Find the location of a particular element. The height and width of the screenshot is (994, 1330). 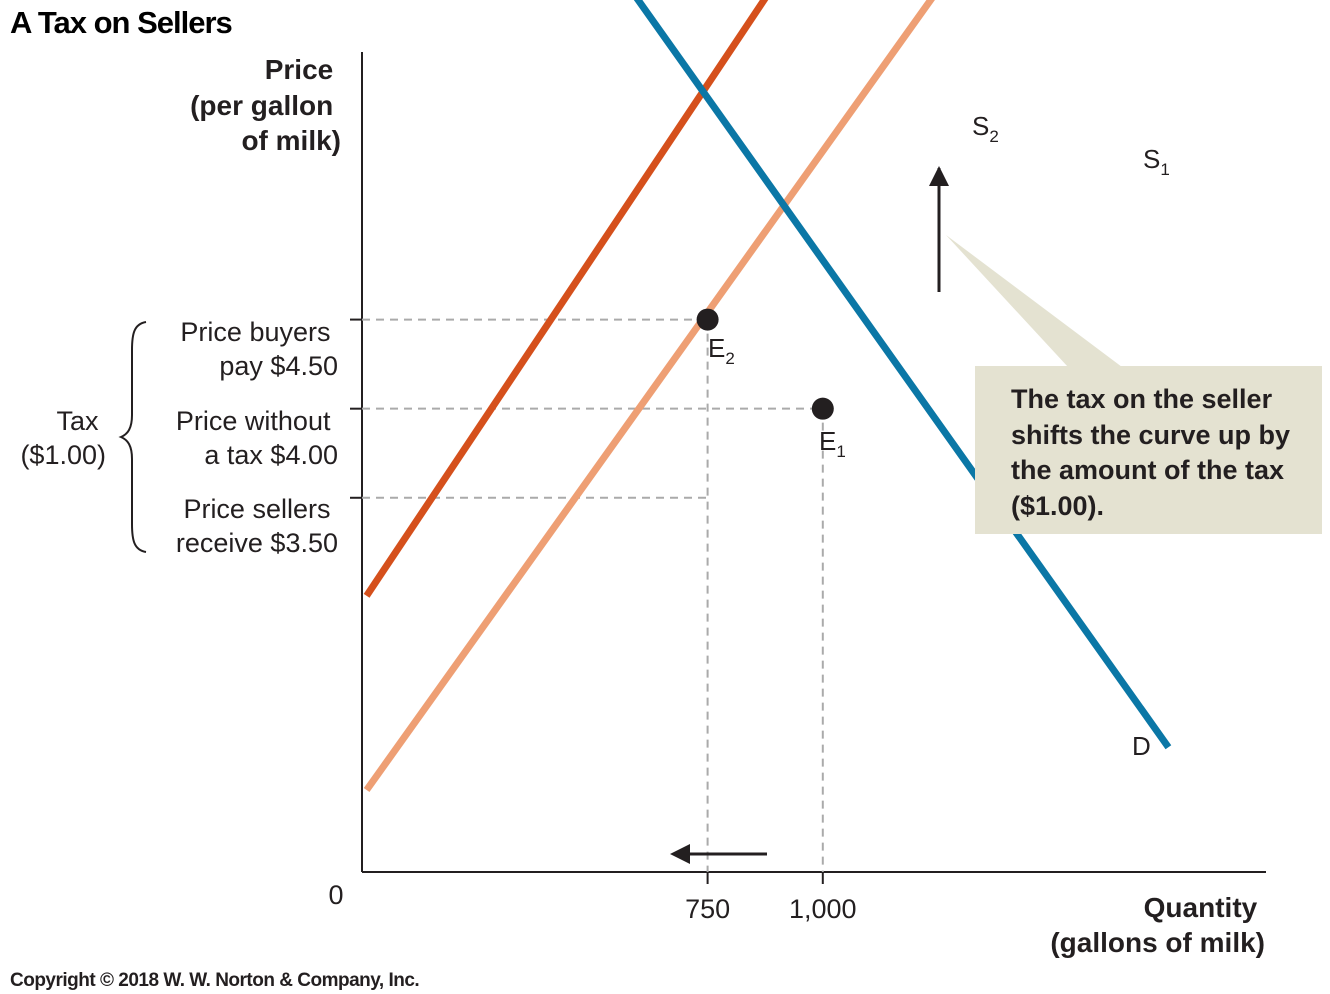

tax-label: Tax ($1.00) is located at coordinates (63, 438).